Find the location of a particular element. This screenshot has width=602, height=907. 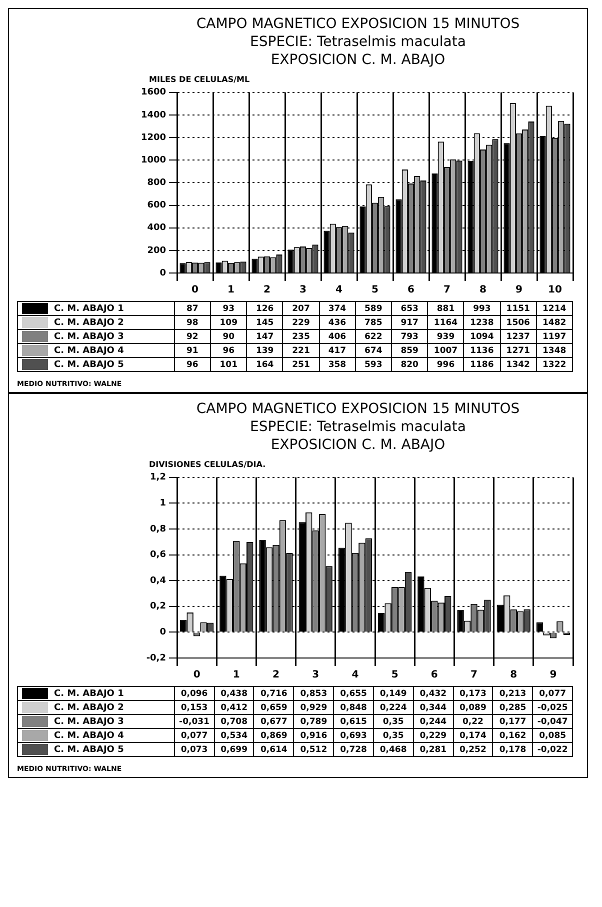

data-label: 0,281 is located at coordinates (433, 749).